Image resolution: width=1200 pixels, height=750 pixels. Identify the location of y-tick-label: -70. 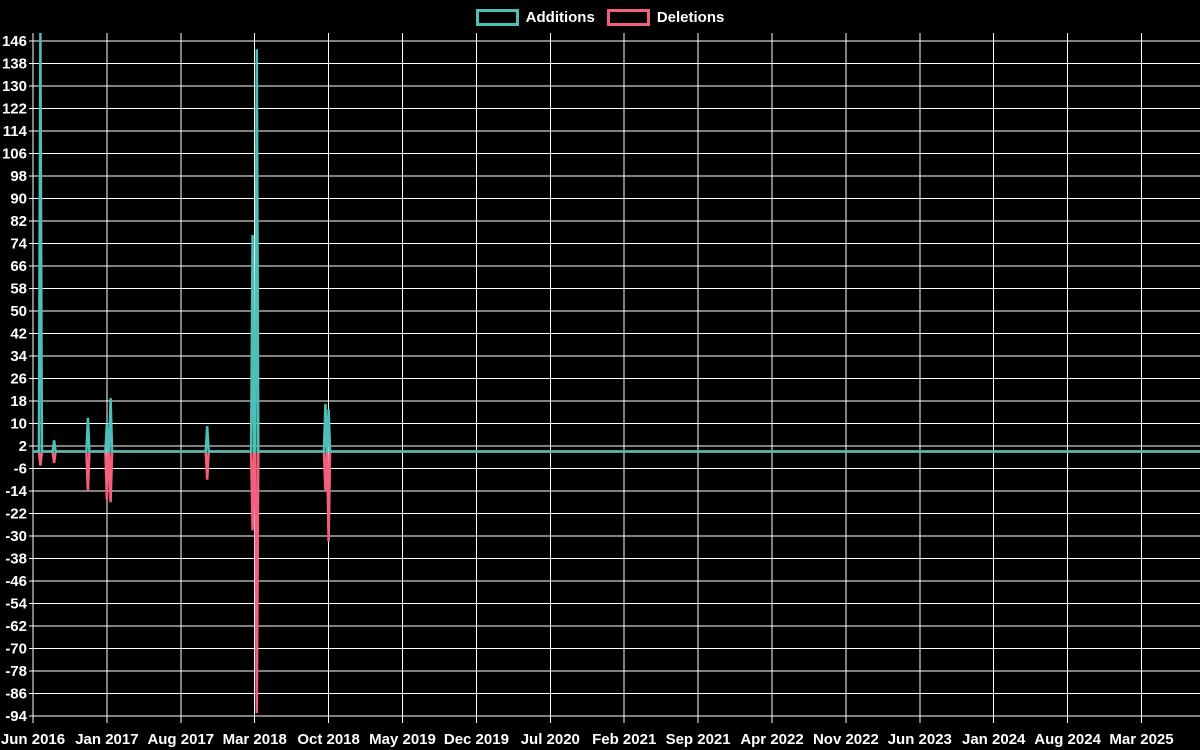
(16, 648).